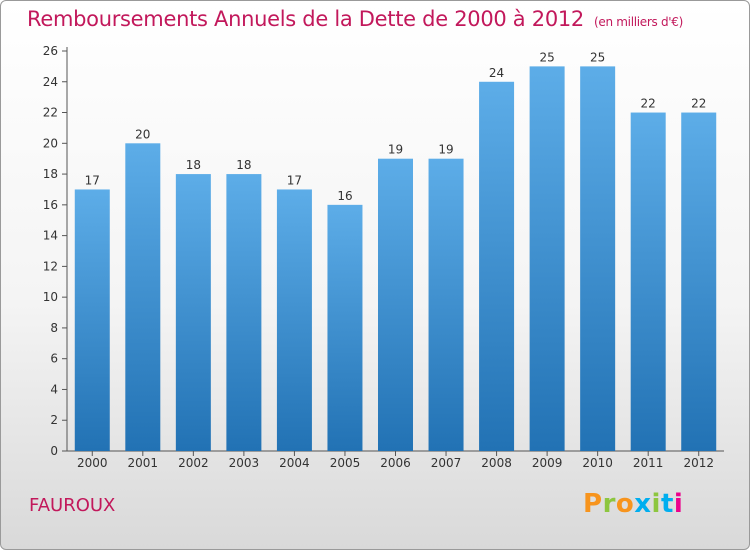  Describe the element at coordinates (625, 504) in the screenshot. I see `logo-letter: o` at that location.